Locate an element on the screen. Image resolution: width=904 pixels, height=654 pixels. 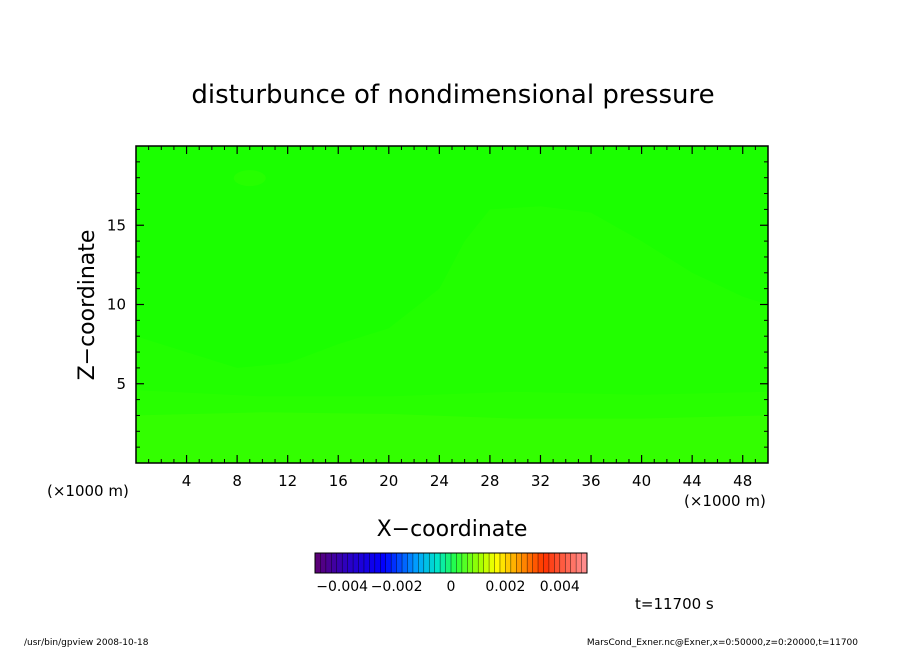
x-tick-label: 44 is located at coordinates (692, 481).